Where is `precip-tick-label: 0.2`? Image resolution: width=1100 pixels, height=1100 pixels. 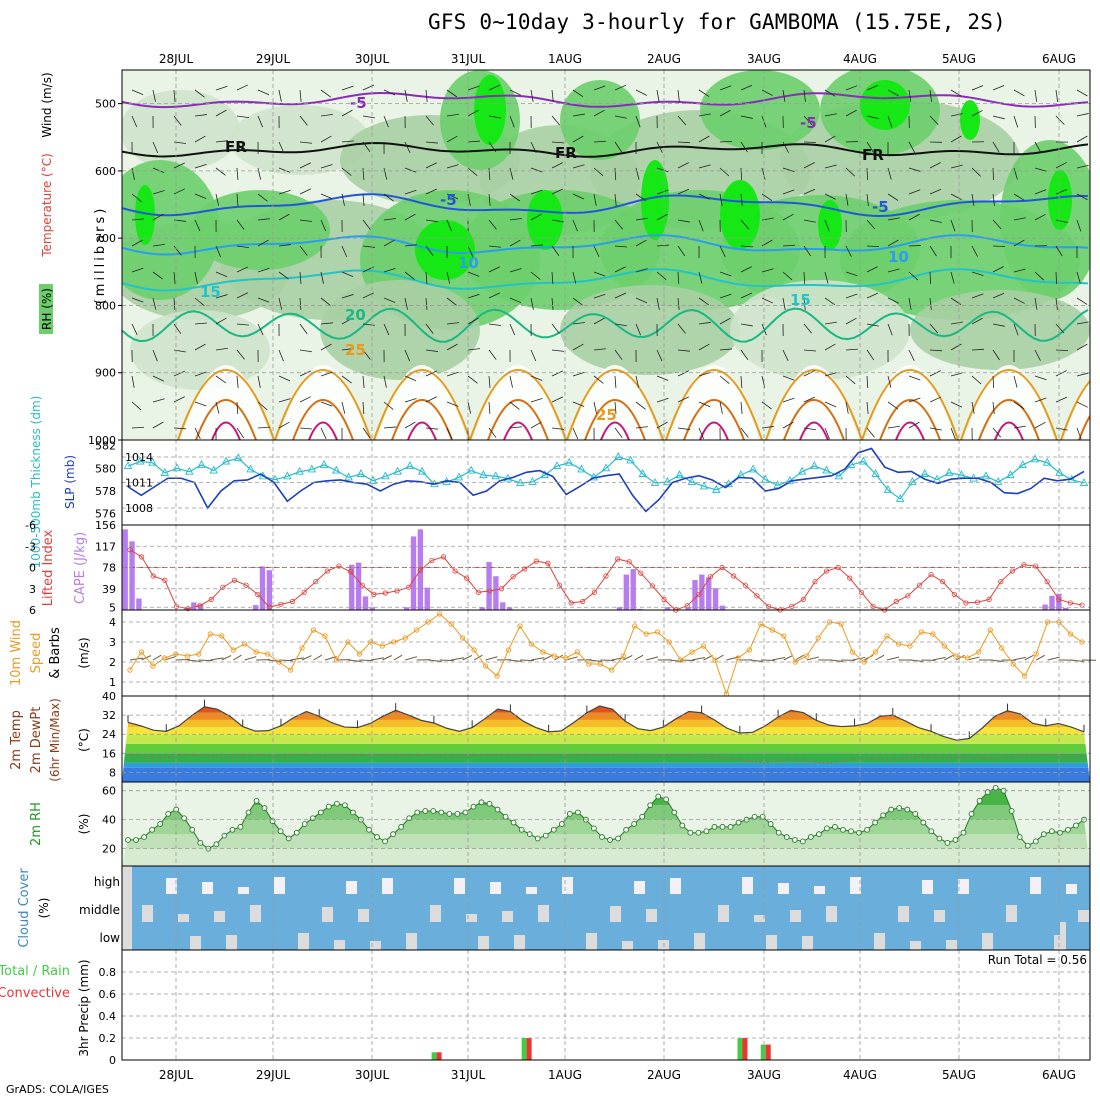 precip-tick-label: 0.2 is located at coordinates (108, 1038).